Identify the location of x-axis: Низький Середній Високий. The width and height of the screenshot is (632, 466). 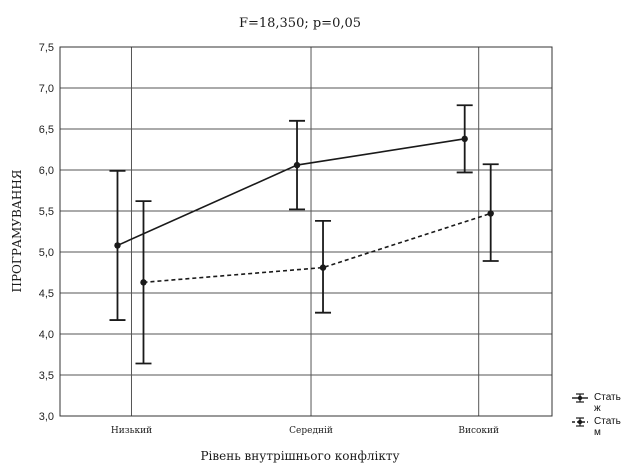
(305, 431).